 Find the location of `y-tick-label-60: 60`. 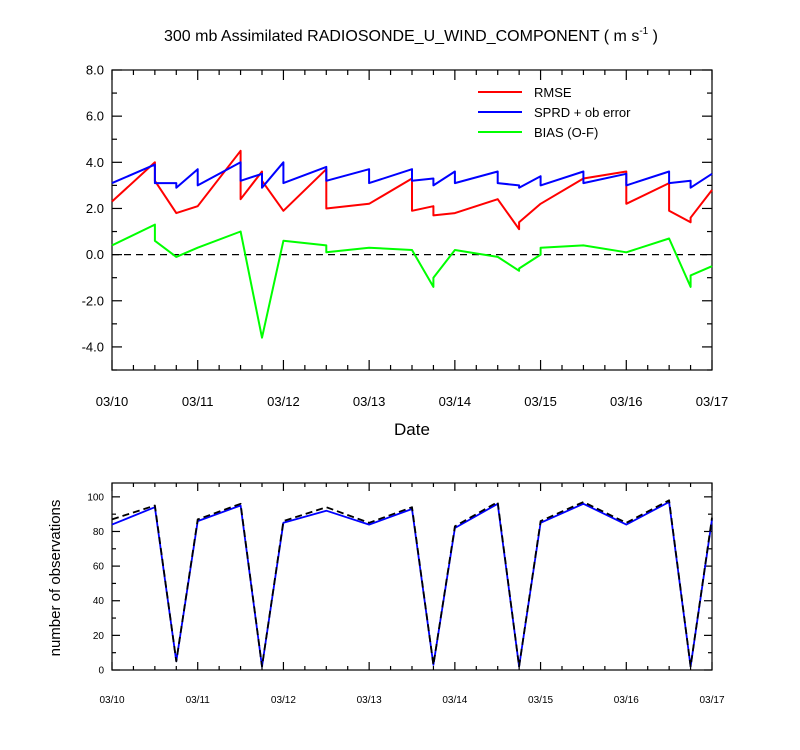

y-tick-label-60: 60 is located at coordinates (99, 567).